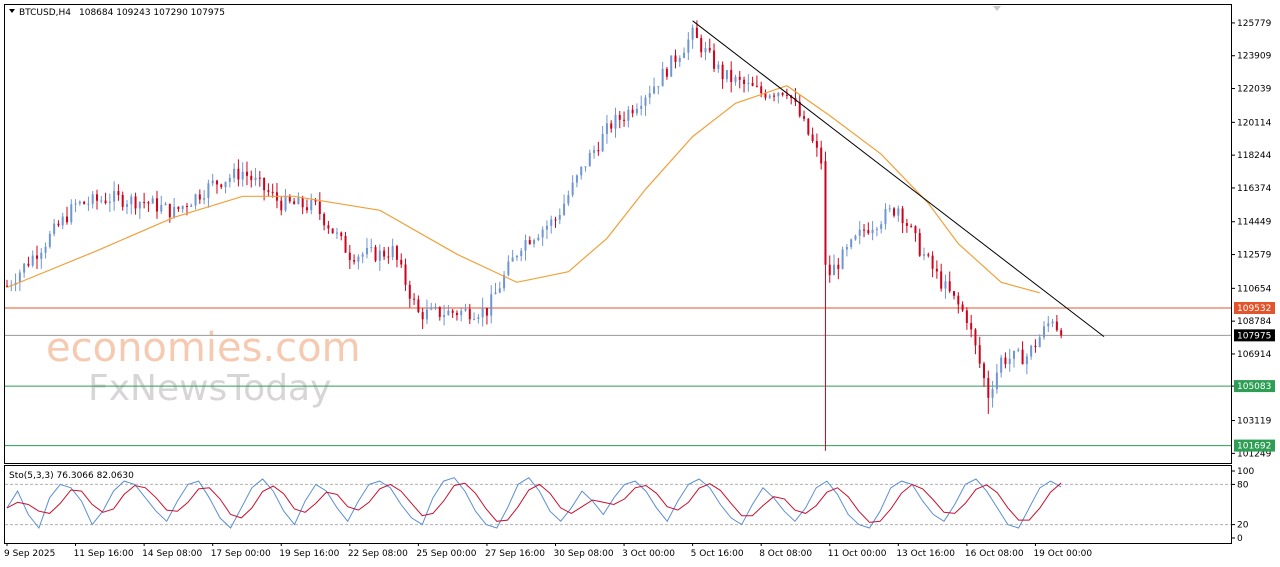 The height and width of the screenshot is (567, 1280). I want to click on time-tick-label: 5 Oct 16:00, so click(717, 554).